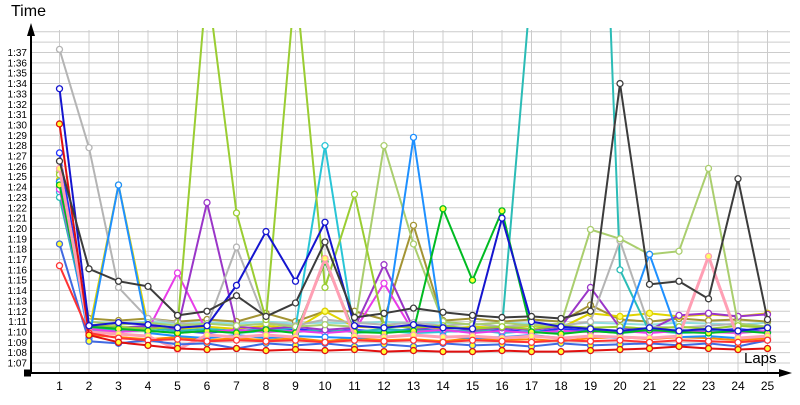  What do you see at coordinates (59, 386) in the screenshot?
I see `x-tick-label: 1` at bounding box center [59, 386].